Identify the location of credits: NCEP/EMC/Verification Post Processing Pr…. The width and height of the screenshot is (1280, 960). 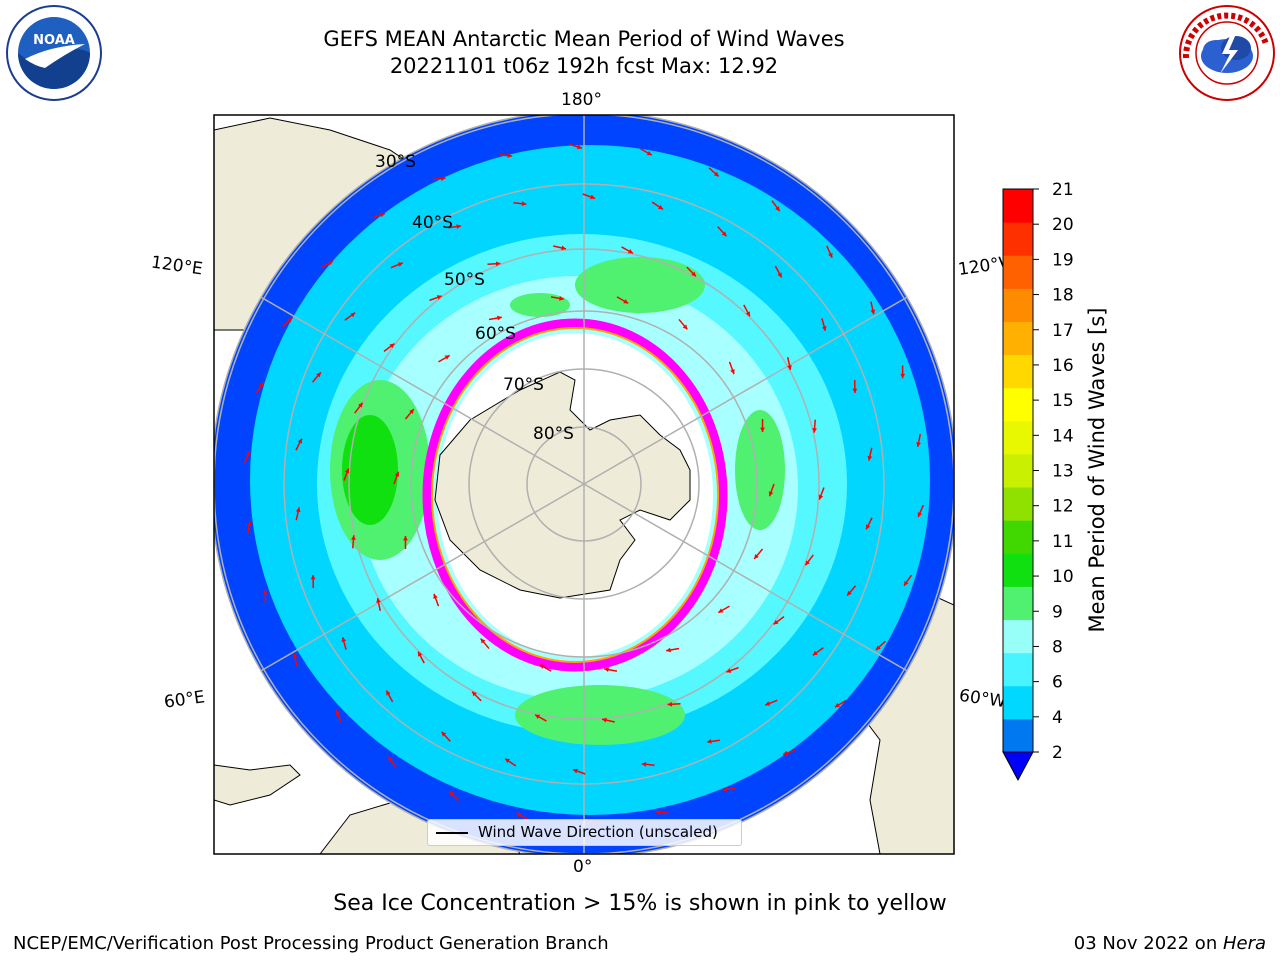
(311, 943).